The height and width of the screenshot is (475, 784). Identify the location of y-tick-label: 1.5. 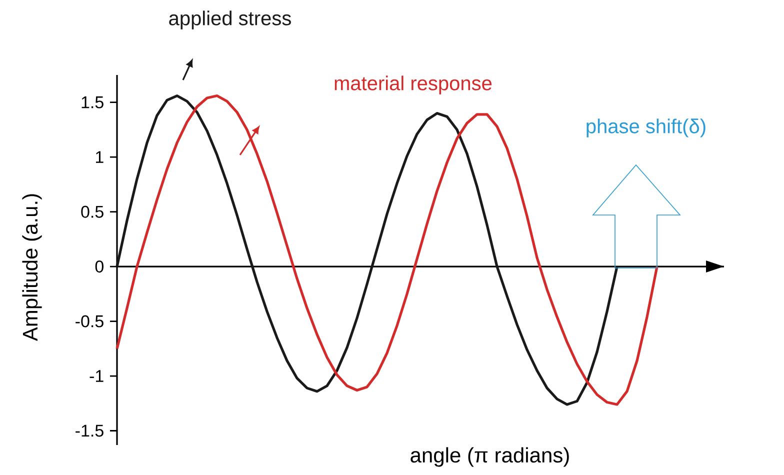
(93, 102).